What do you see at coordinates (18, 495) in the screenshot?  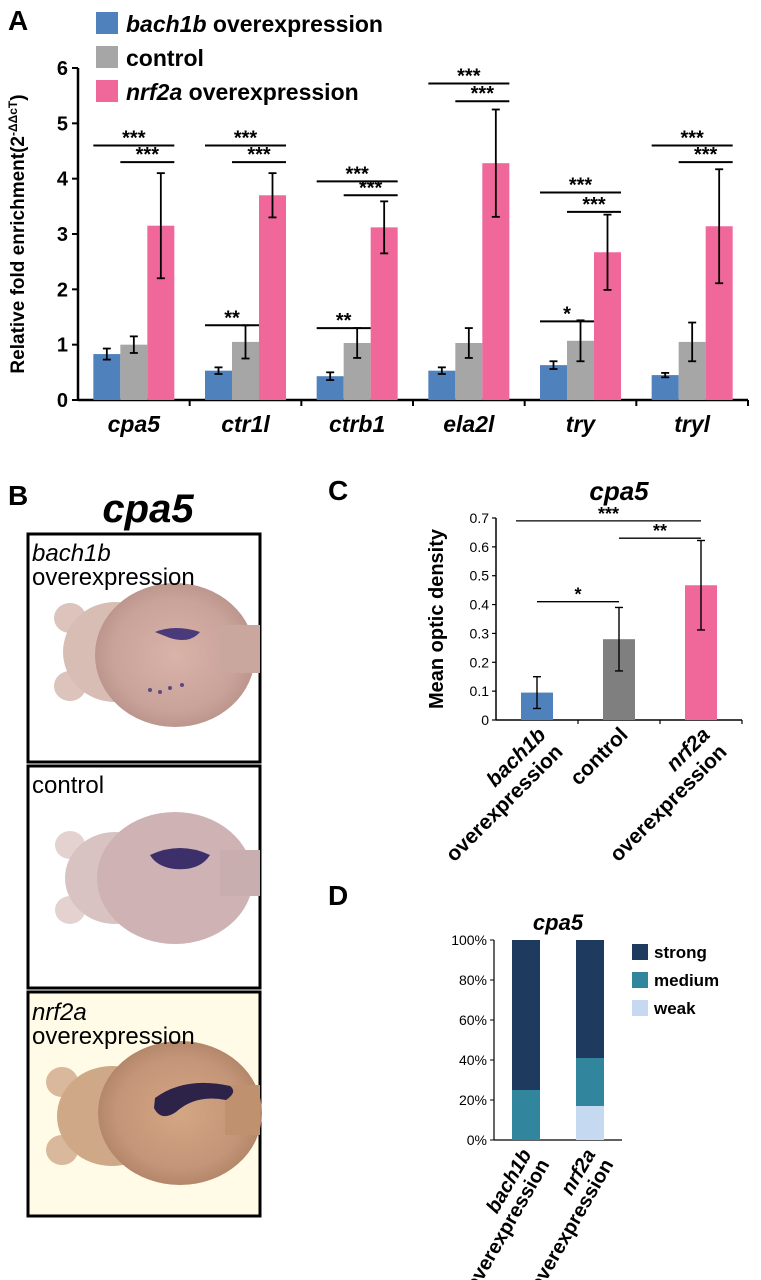 I see `panel-b-letter: B` at bounding box center [18, 495].